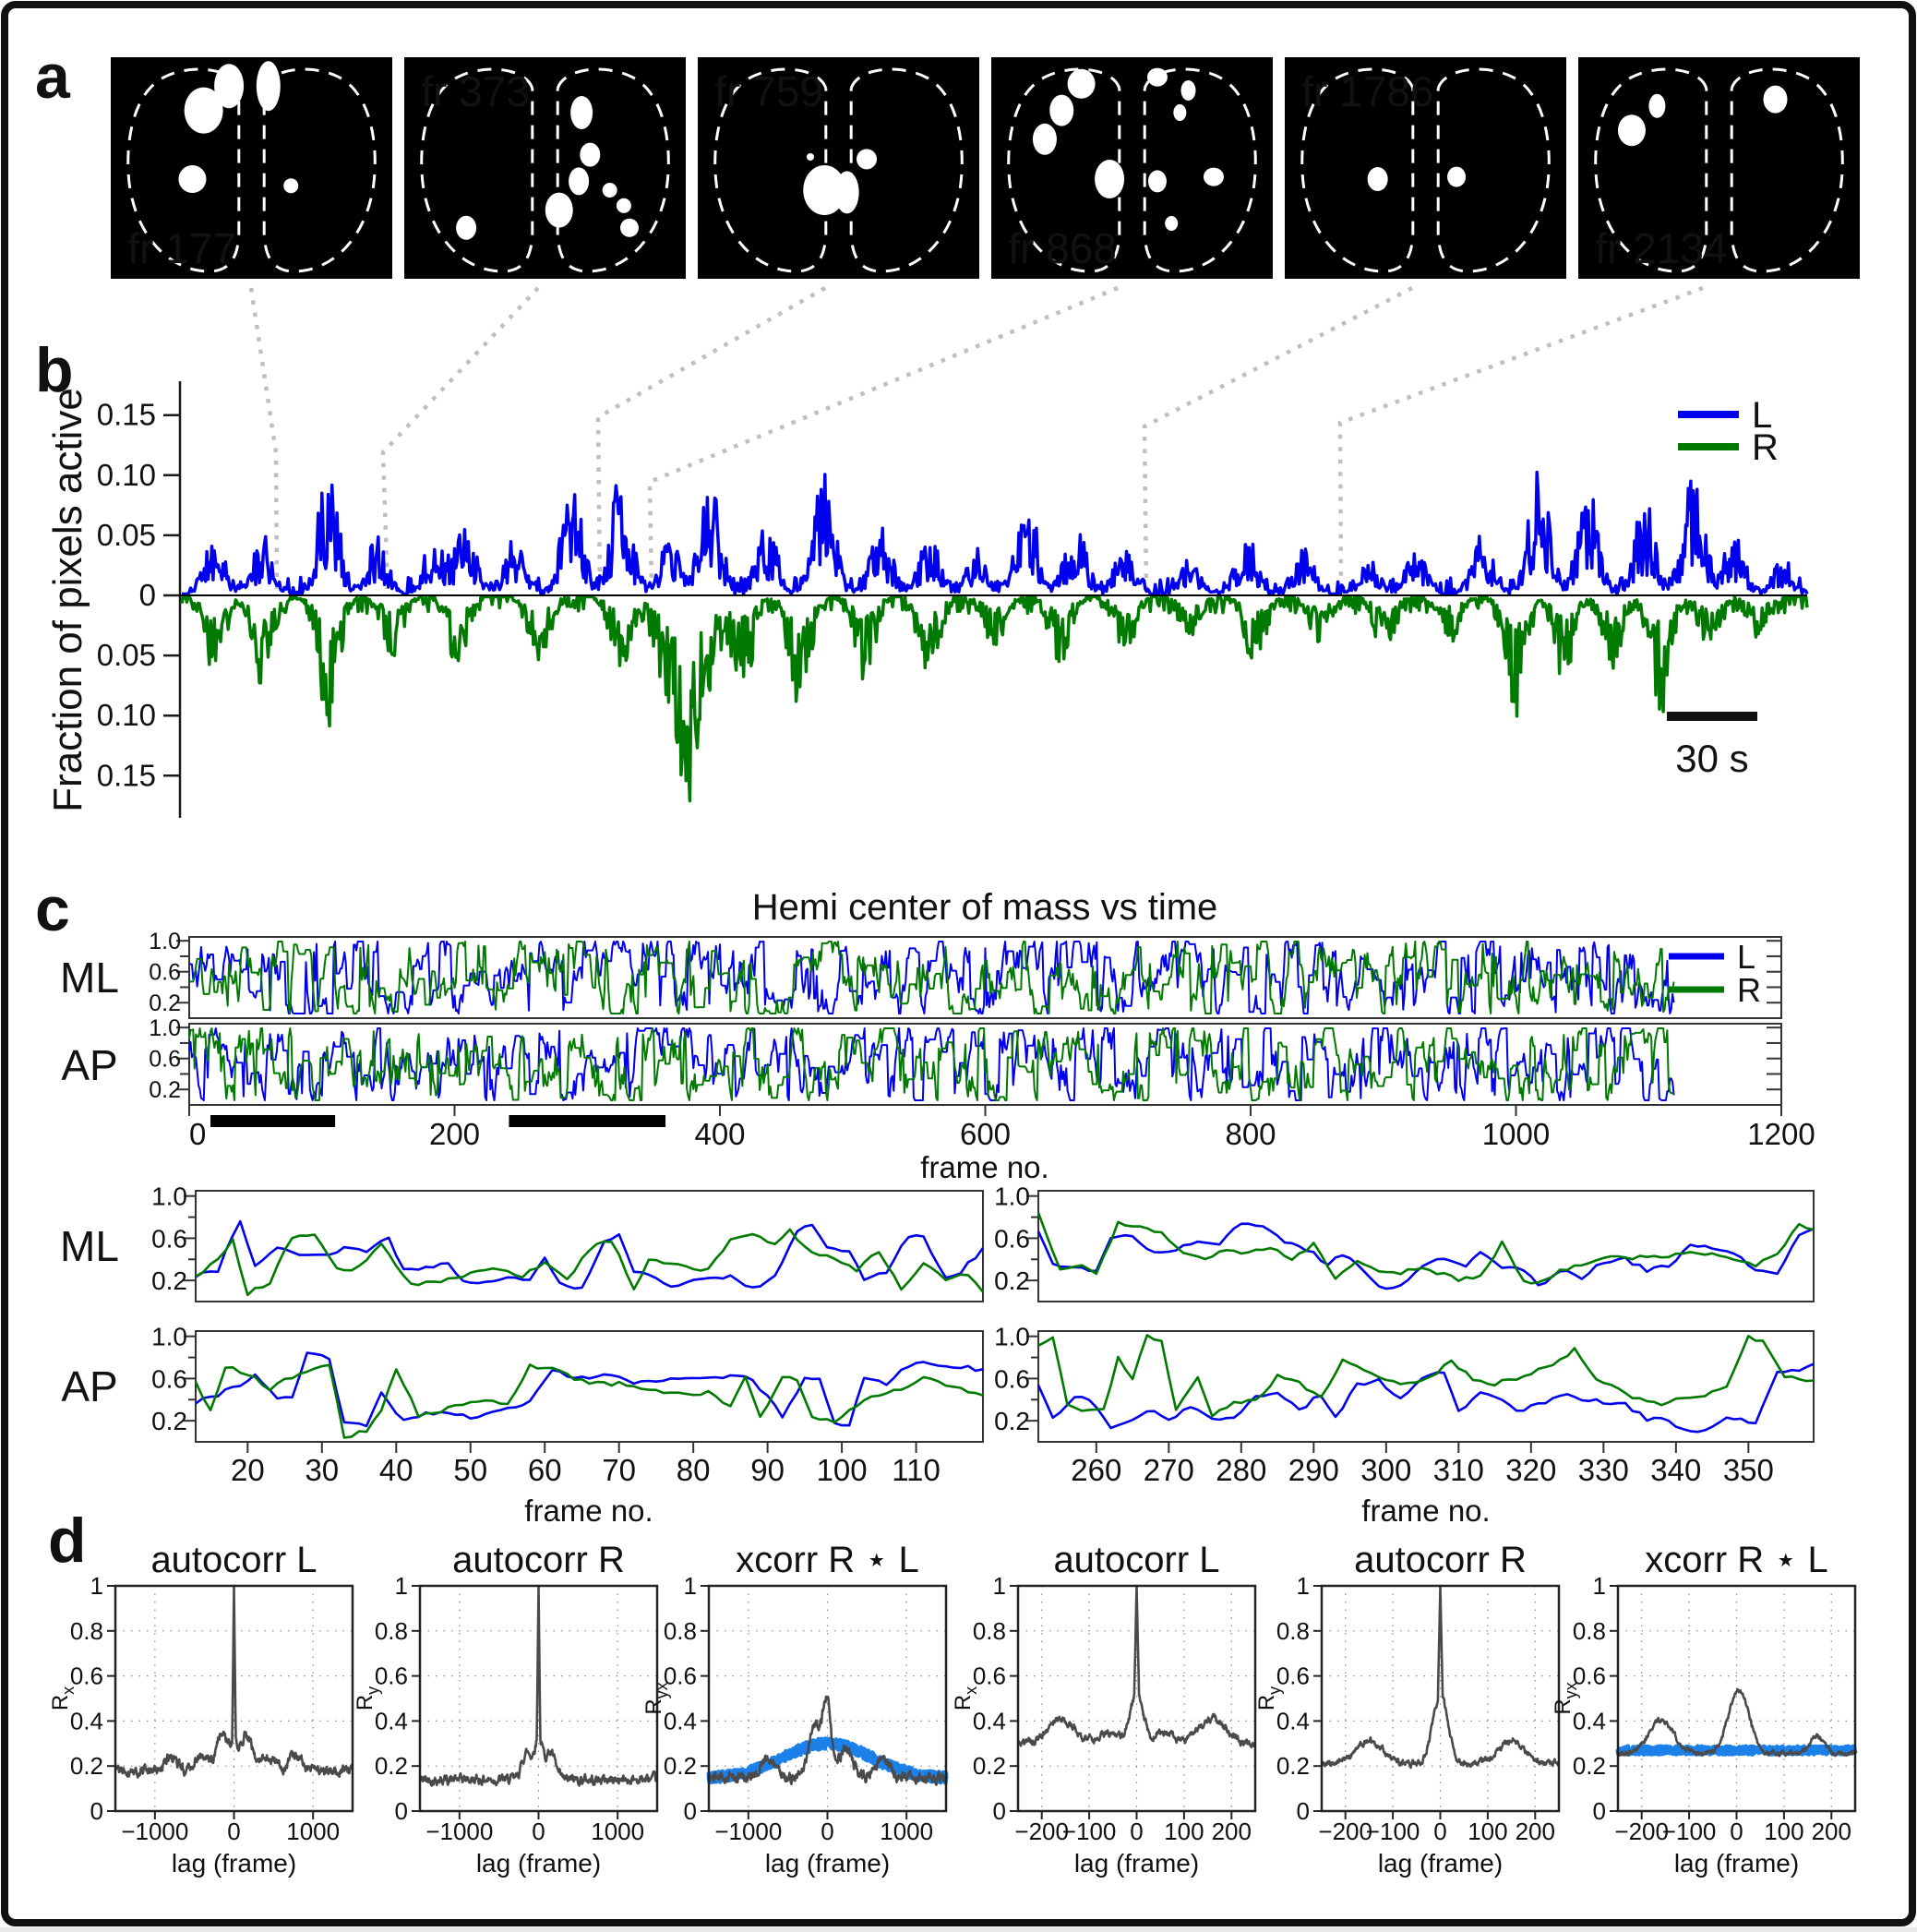 This screenshot has height=1932, width=1917. What do you see at coordinates (994, 698) in the screenshot?
I see `trace-right-hemi` at bounding box center [994, 698].